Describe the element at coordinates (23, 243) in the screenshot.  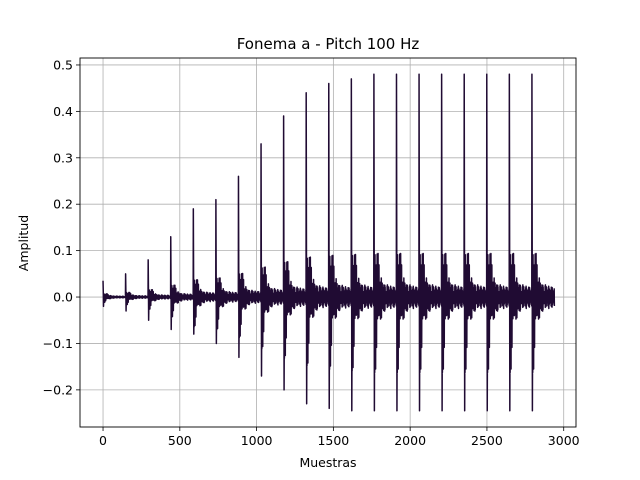
I see `y-axis-label: Amplitud` at that location.